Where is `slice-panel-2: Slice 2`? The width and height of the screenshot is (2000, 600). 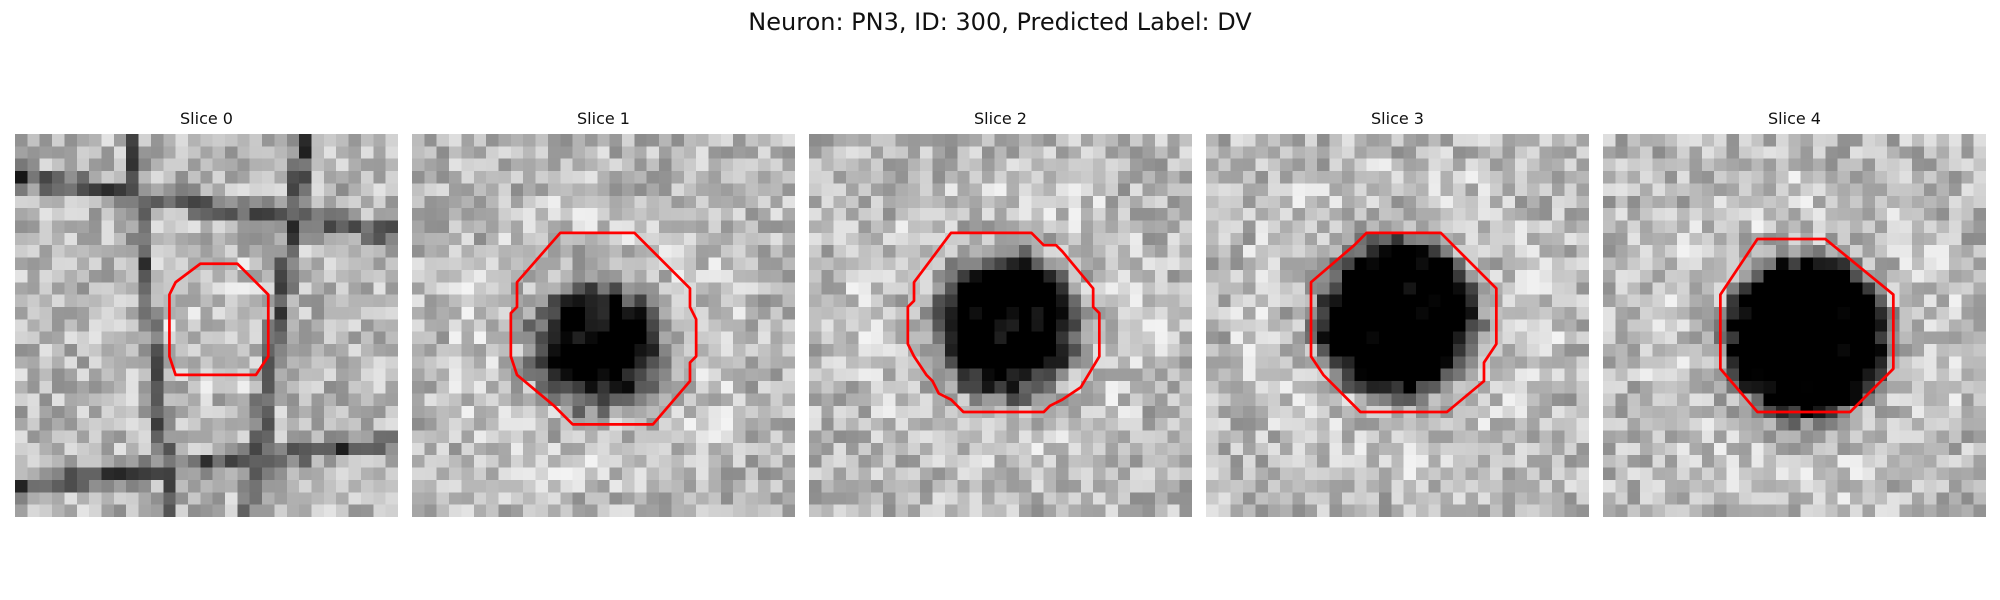 slice-panel-2: Slice 2 is located at coordinates (1000, 312).